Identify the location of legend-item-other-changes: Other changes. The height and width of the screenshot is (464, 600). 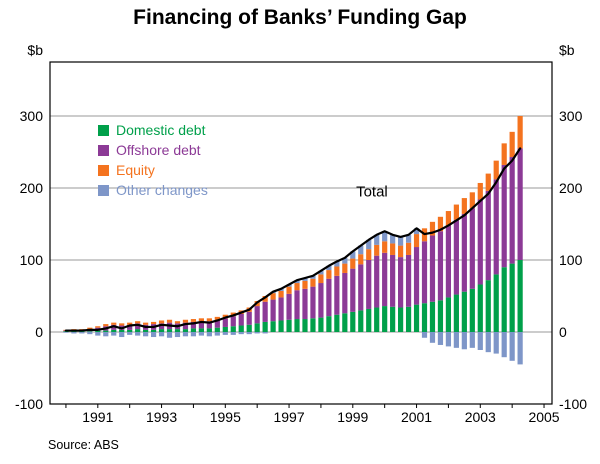
(153, 190).